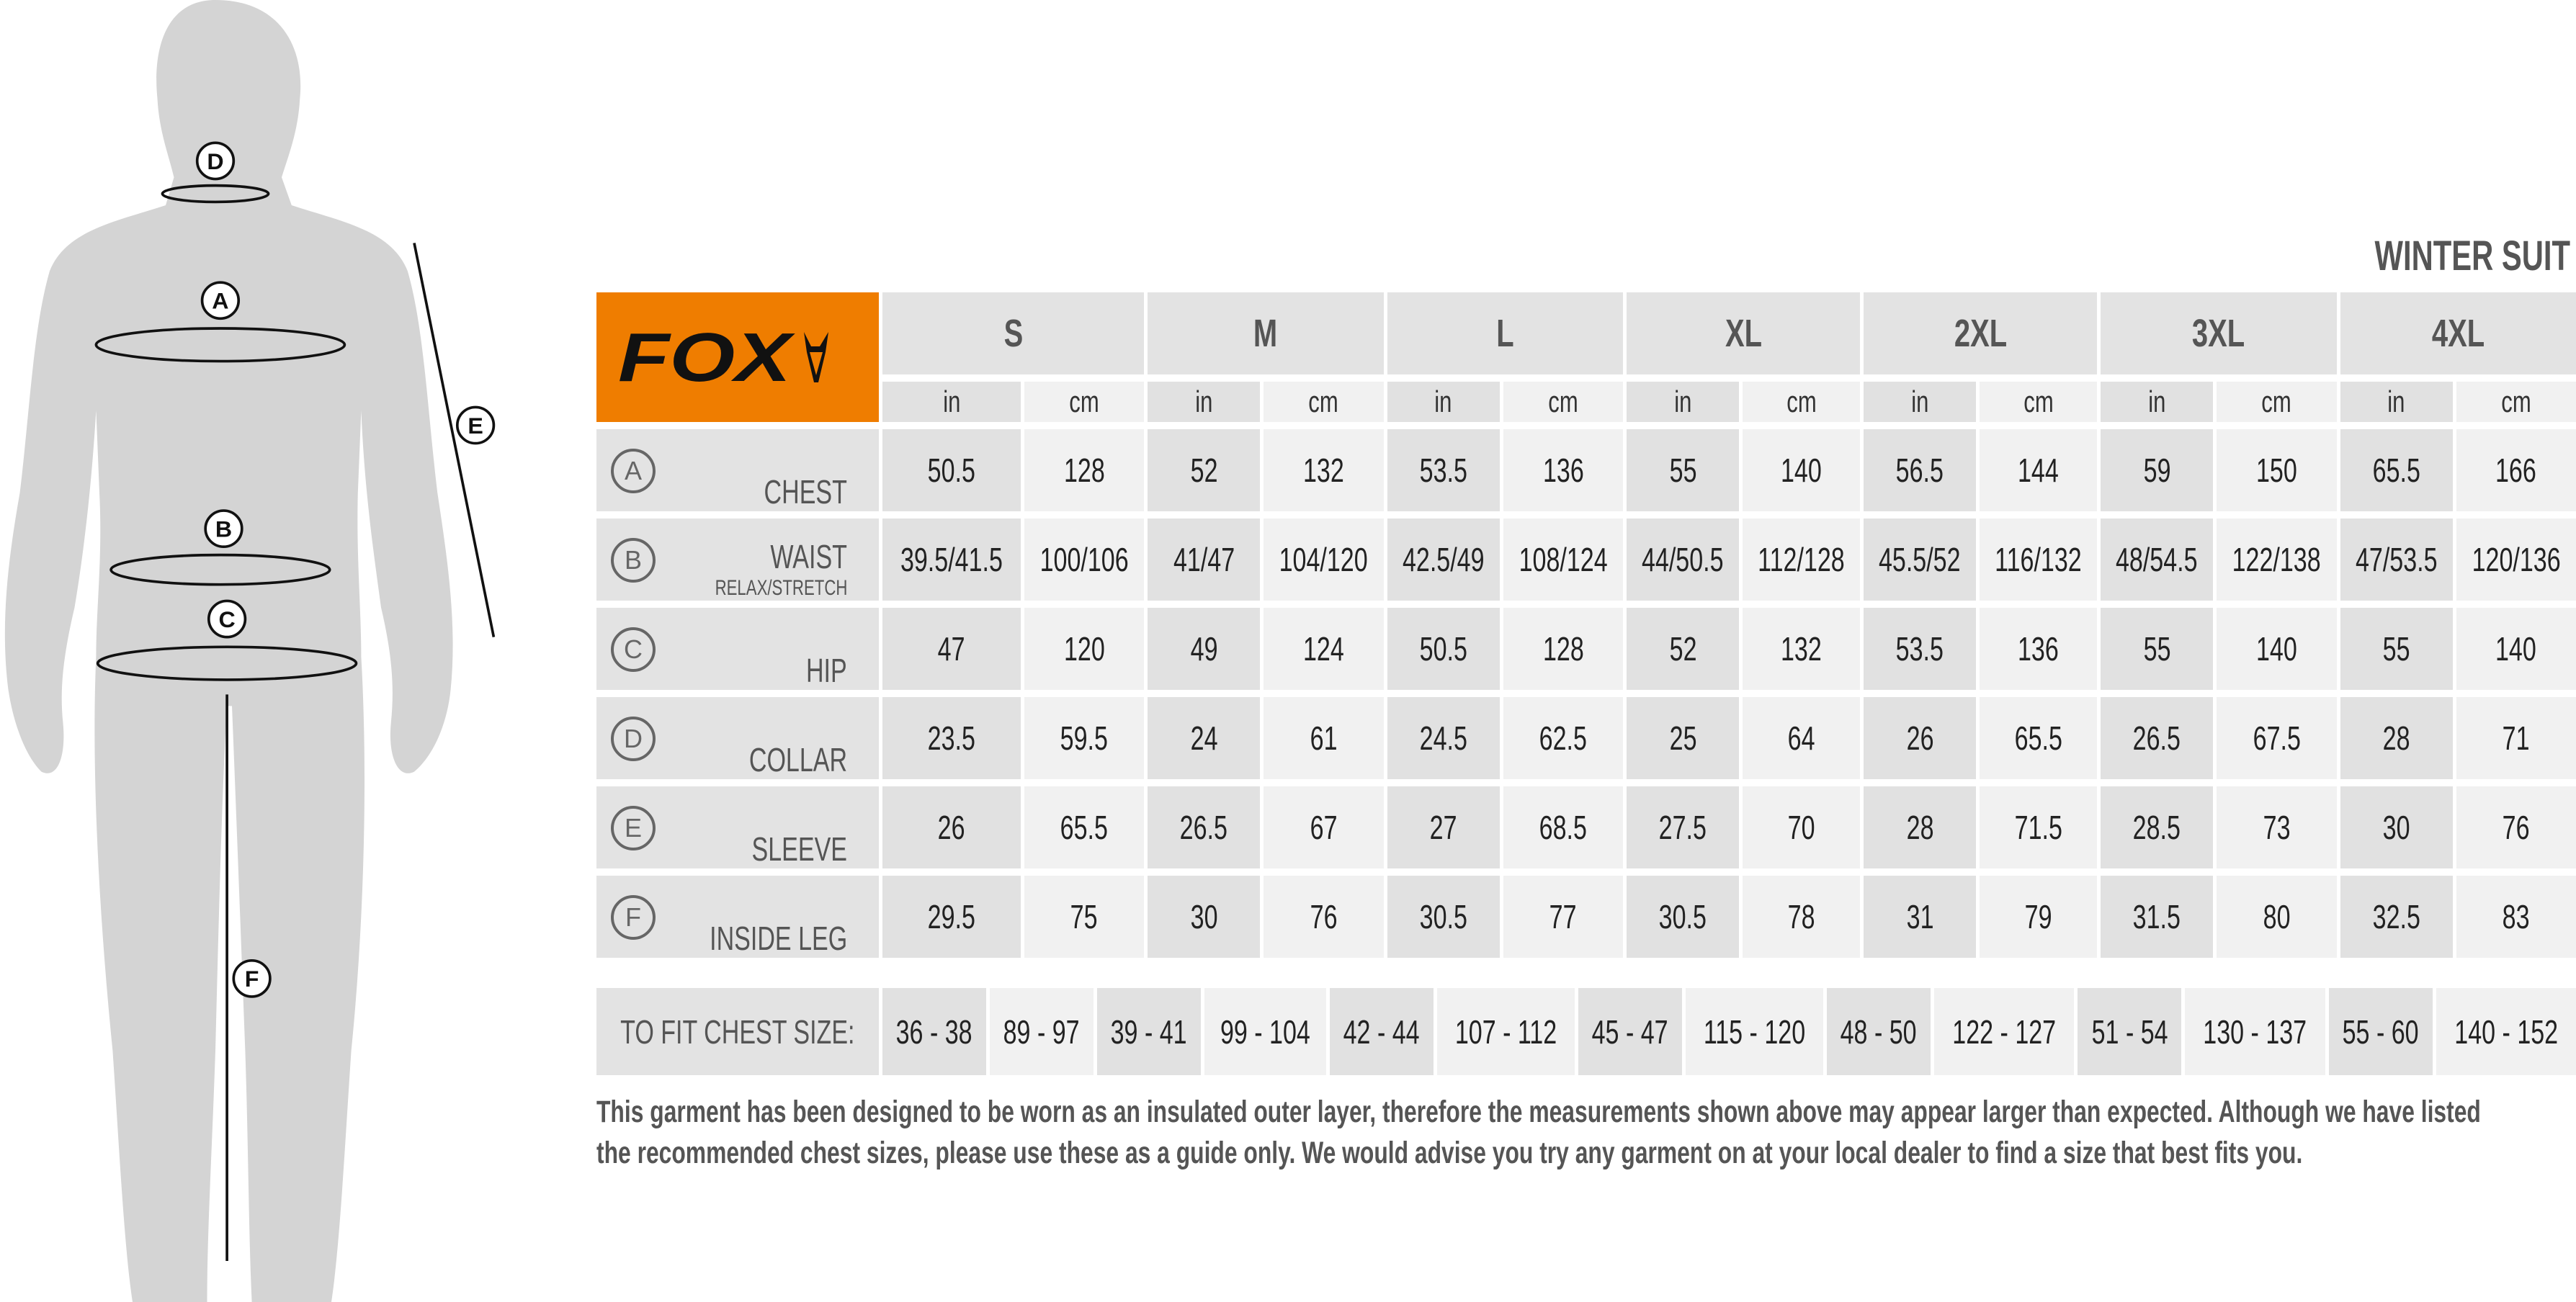 This screenshot has width=2576, height=1302. What do you see at coordinates (2157, 470) in the screenshot?
I see `value-in-text: 59` at bounding box center [2157, 470].